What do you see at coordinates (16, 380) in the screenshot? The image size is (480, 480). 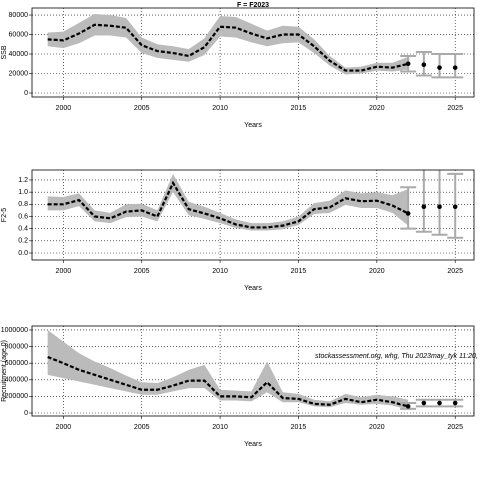 I see `y-tick-label: 400000` at bounding box center [16, 380].